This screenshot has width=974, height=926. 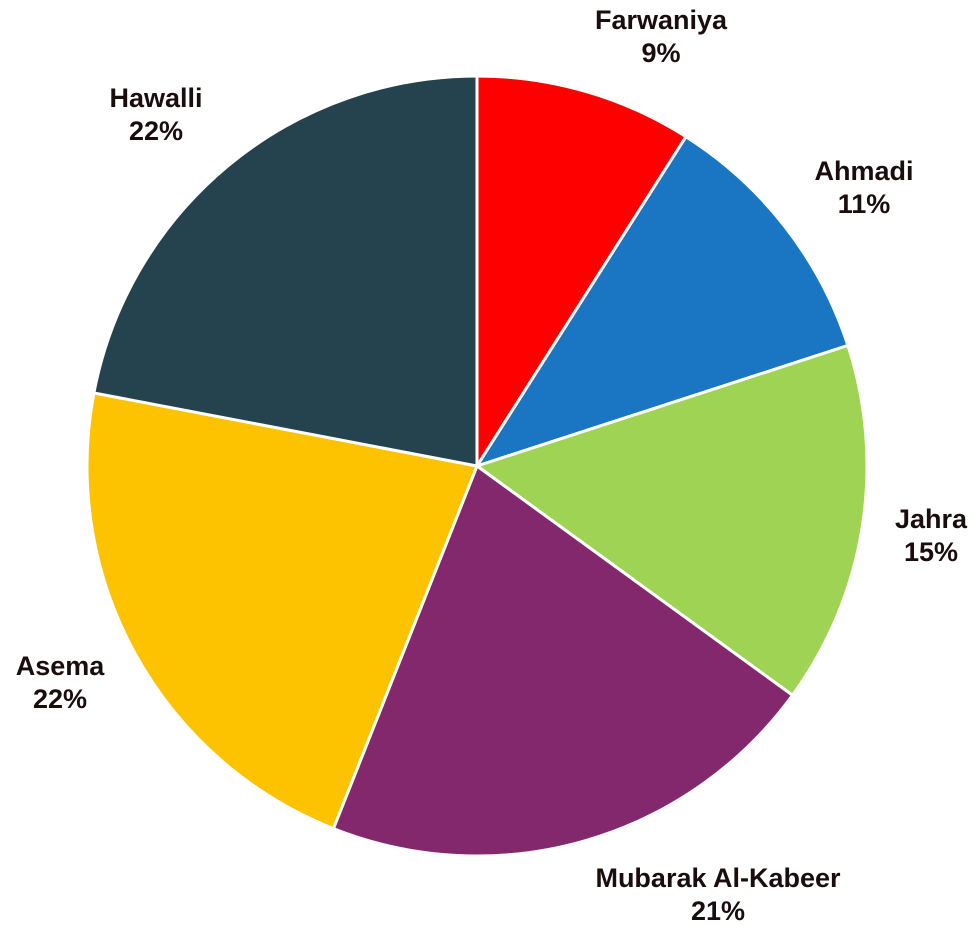 I want to click on slice-value-label: 15%, so click(x=931, y=552).